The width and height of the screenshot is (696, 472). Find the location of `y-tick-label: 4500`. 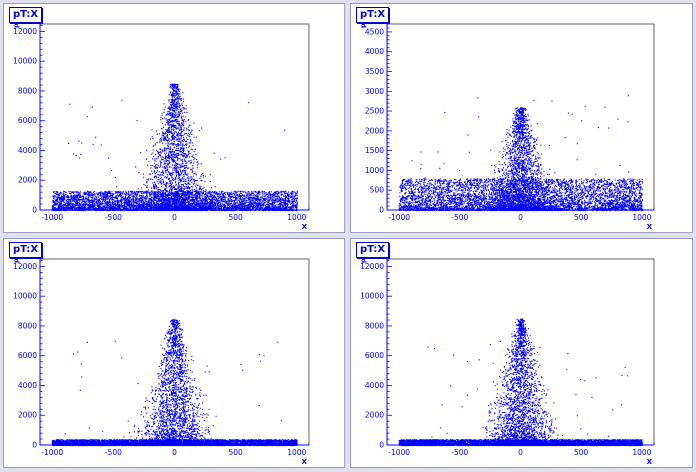

y-tick-label: 4500 is located at coordinates (374, 31).